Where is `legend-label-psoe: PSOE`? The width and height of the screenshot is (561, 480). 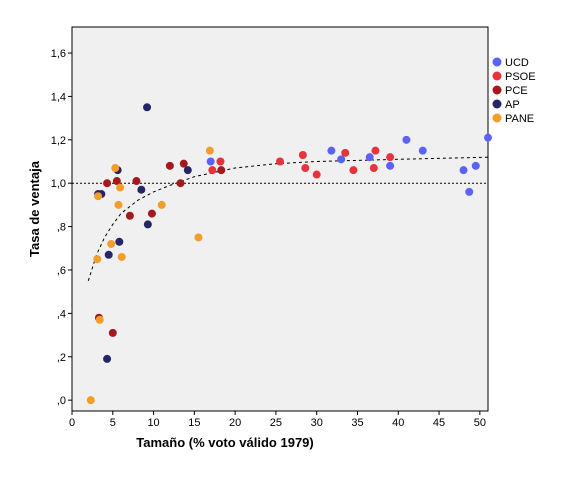
legend-label-psoe: PSOE is located at coordinates (520, 77).